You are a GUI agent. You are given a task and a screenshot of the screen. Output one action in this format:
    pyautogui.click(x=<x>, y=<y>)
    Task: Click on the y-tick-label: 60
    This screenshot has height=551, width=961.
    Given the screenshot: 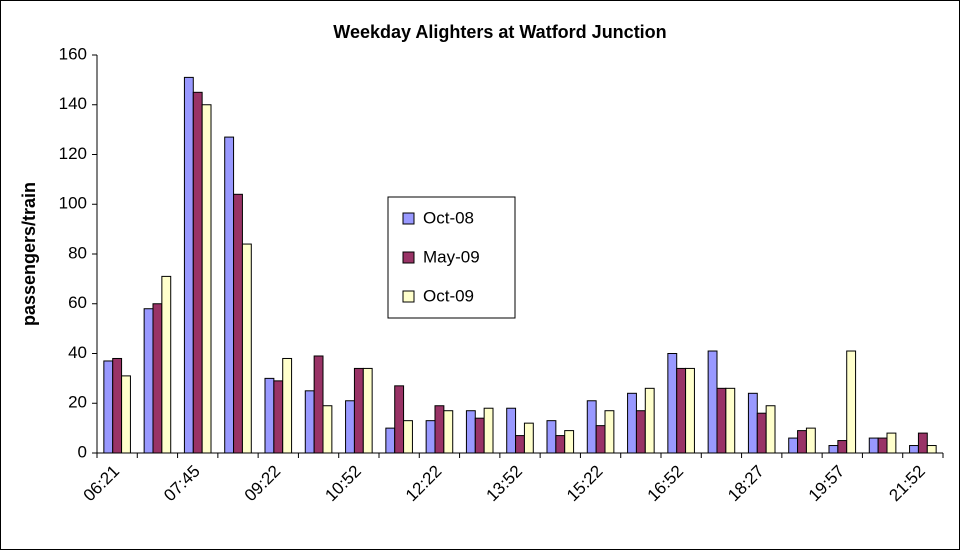 What is the action you would take?
    pyautogui.click(x=77, y=302)
    